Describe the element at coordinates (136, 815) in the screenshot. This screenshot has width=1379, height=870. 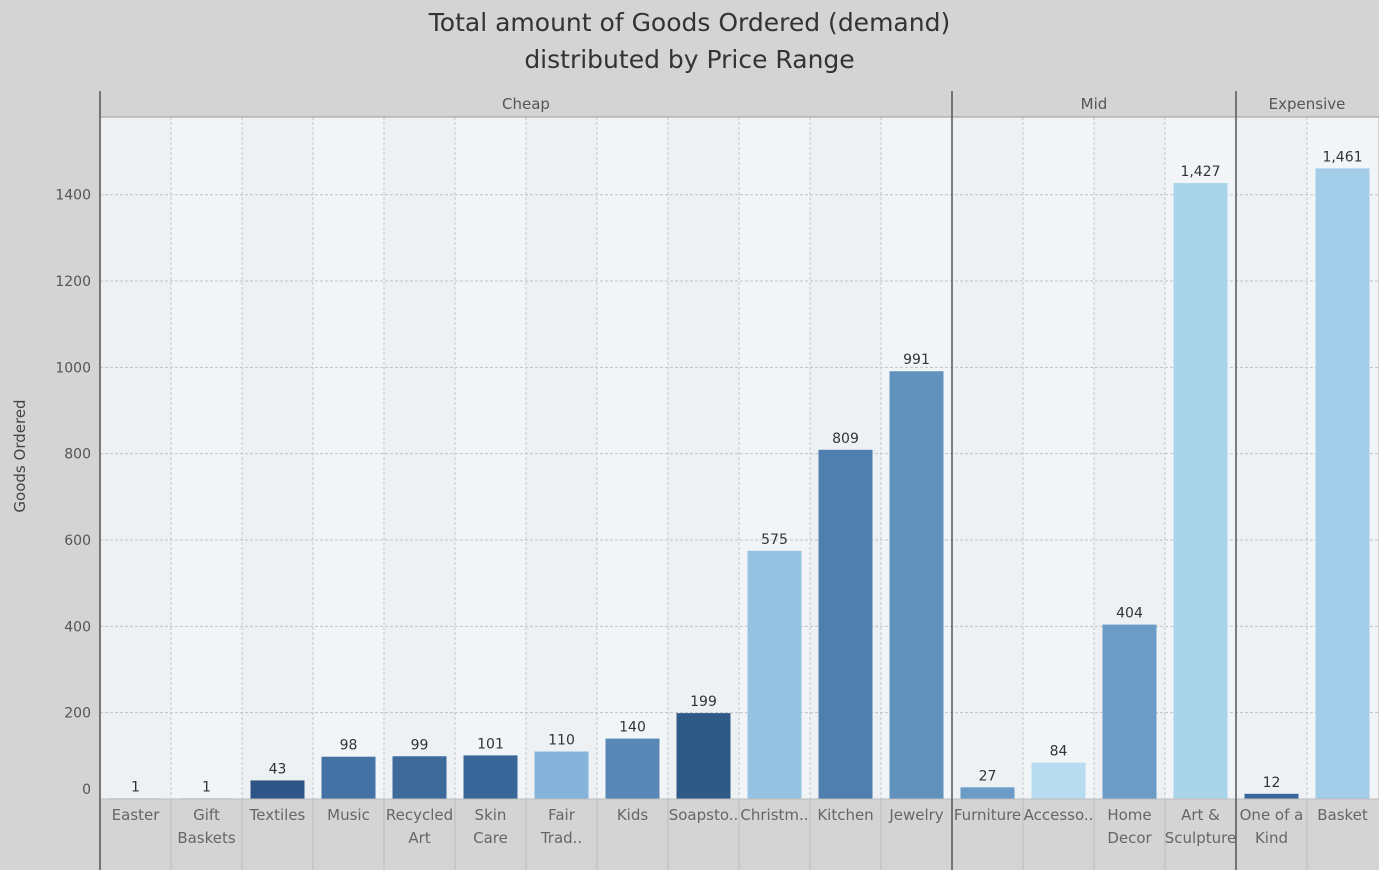
I see `x-tick-label: Easter` at that location.